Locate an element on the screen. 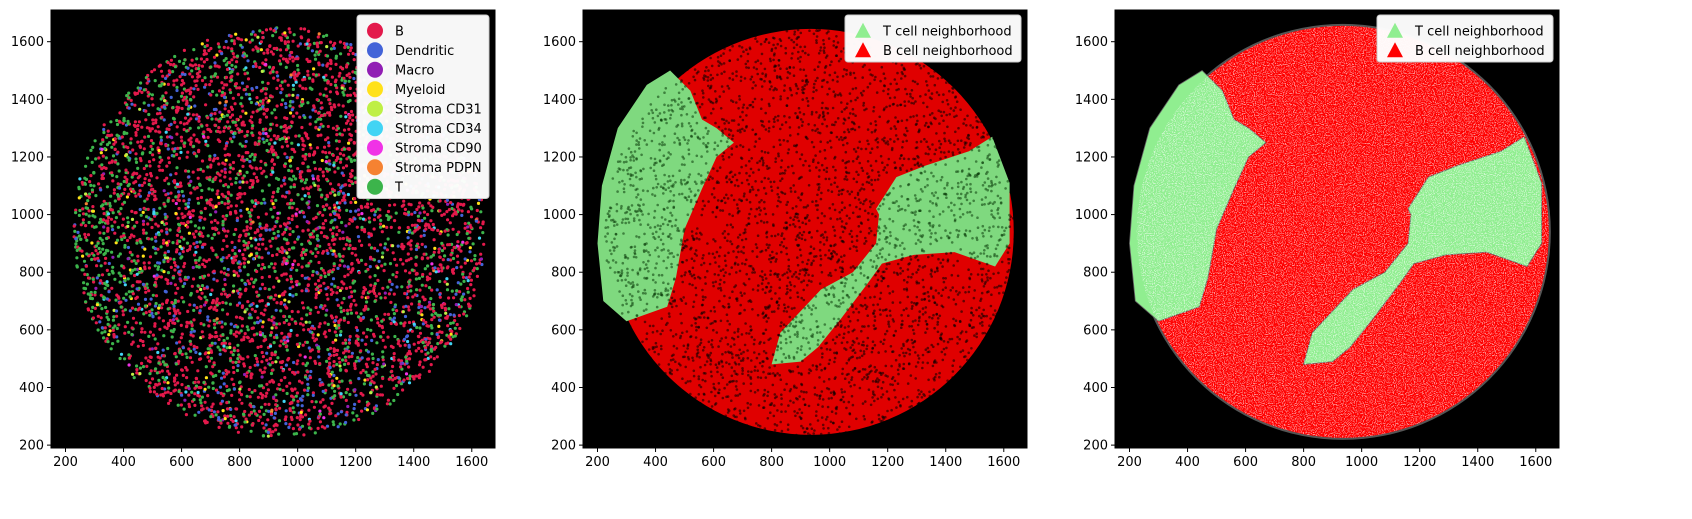  cell-point-myeloid is located at coordinates (470, 248).